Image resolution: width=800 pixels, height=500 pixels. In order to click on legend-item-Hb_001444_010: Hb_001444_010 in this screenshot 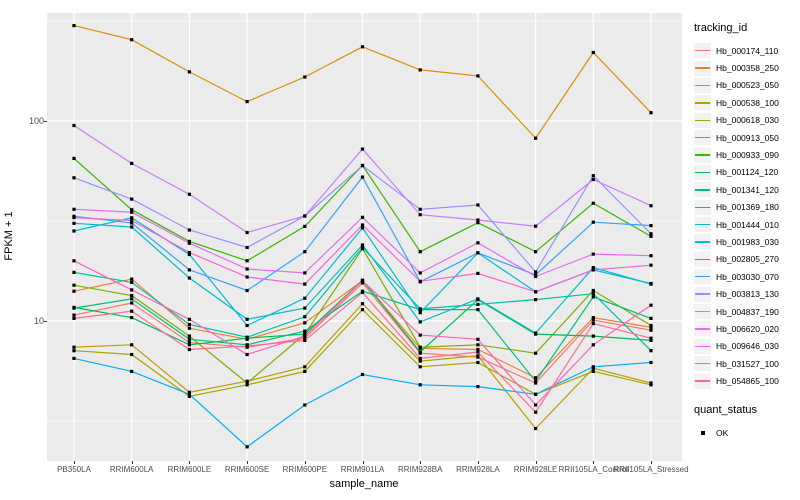, I will do `click(746, 224)`.